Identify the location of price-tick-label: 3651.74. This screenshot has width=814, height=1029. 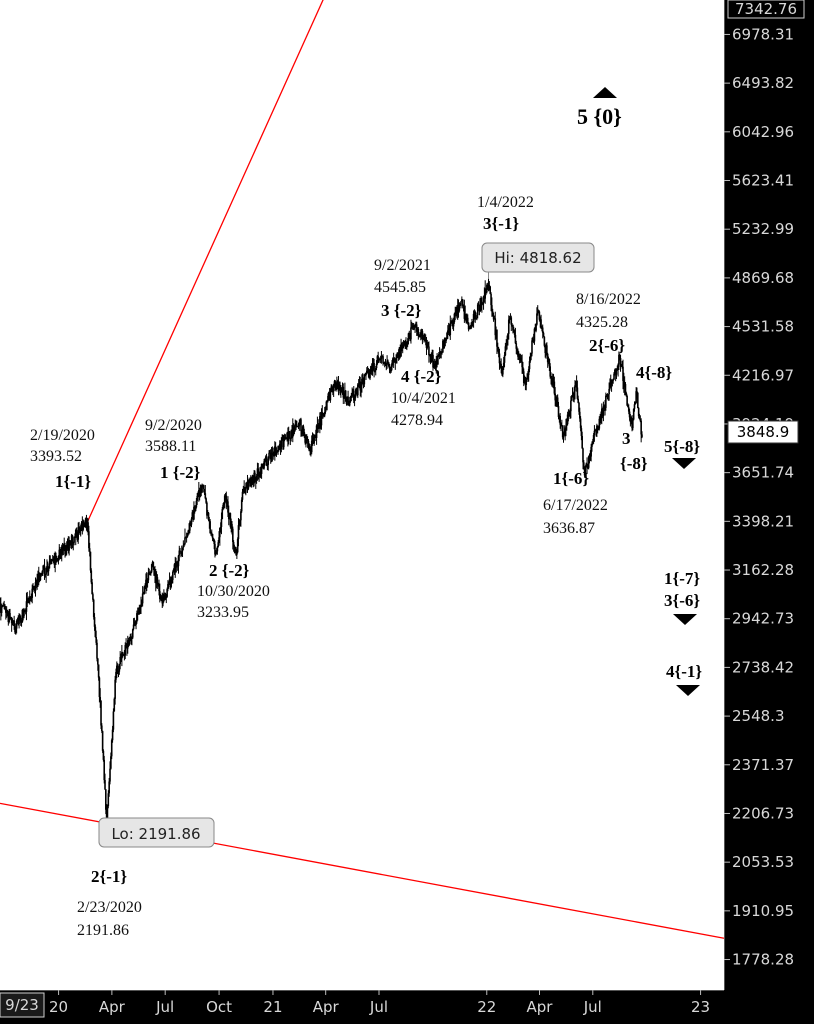
(763, 473).